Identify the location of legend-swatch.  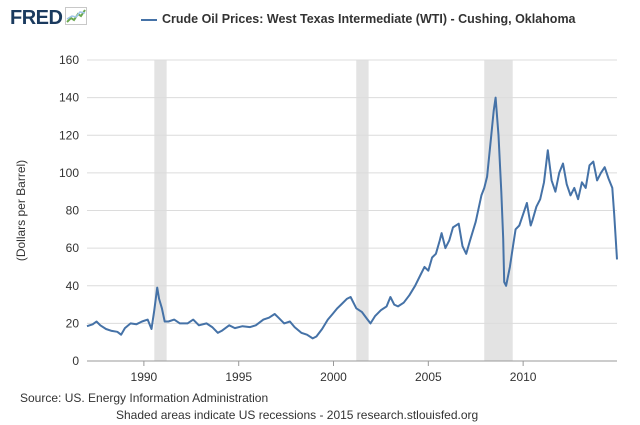
(149, 20).